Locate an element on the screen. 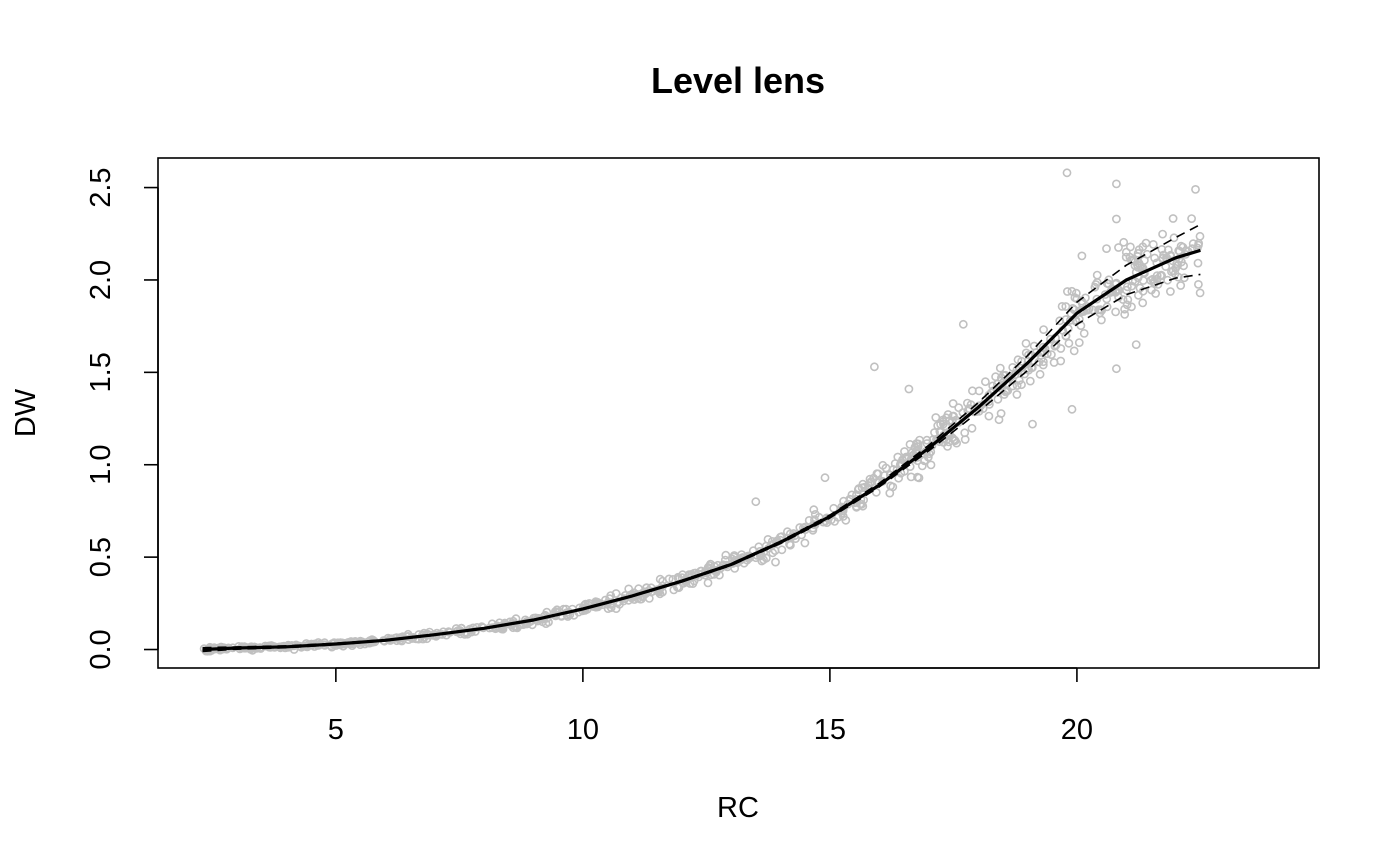 This screenshot has width=1400, height=866. y-axis-label: DW is located at coordinates (26, 412).